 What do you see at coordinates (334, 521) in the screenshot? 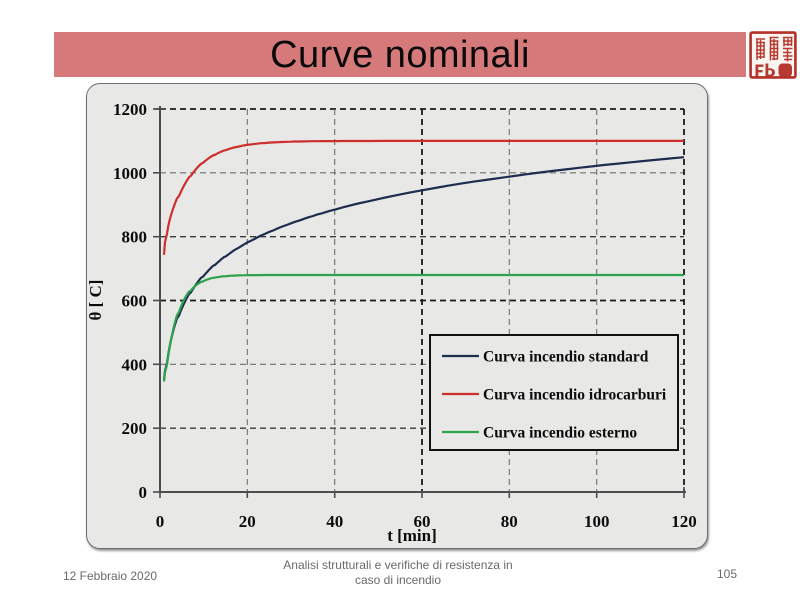
I see `svg-text: 40` at bounding box center [334, 521].